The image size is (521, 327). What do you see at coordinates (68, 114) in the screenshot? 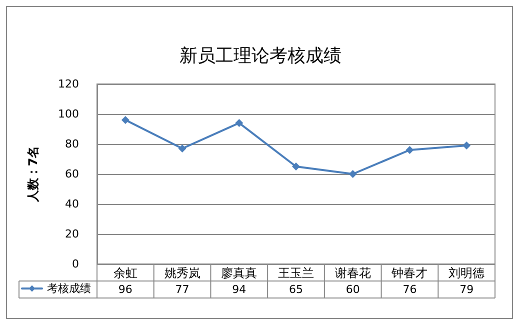
I see `y-tick-label: 100` at bounding box center [68, 114].